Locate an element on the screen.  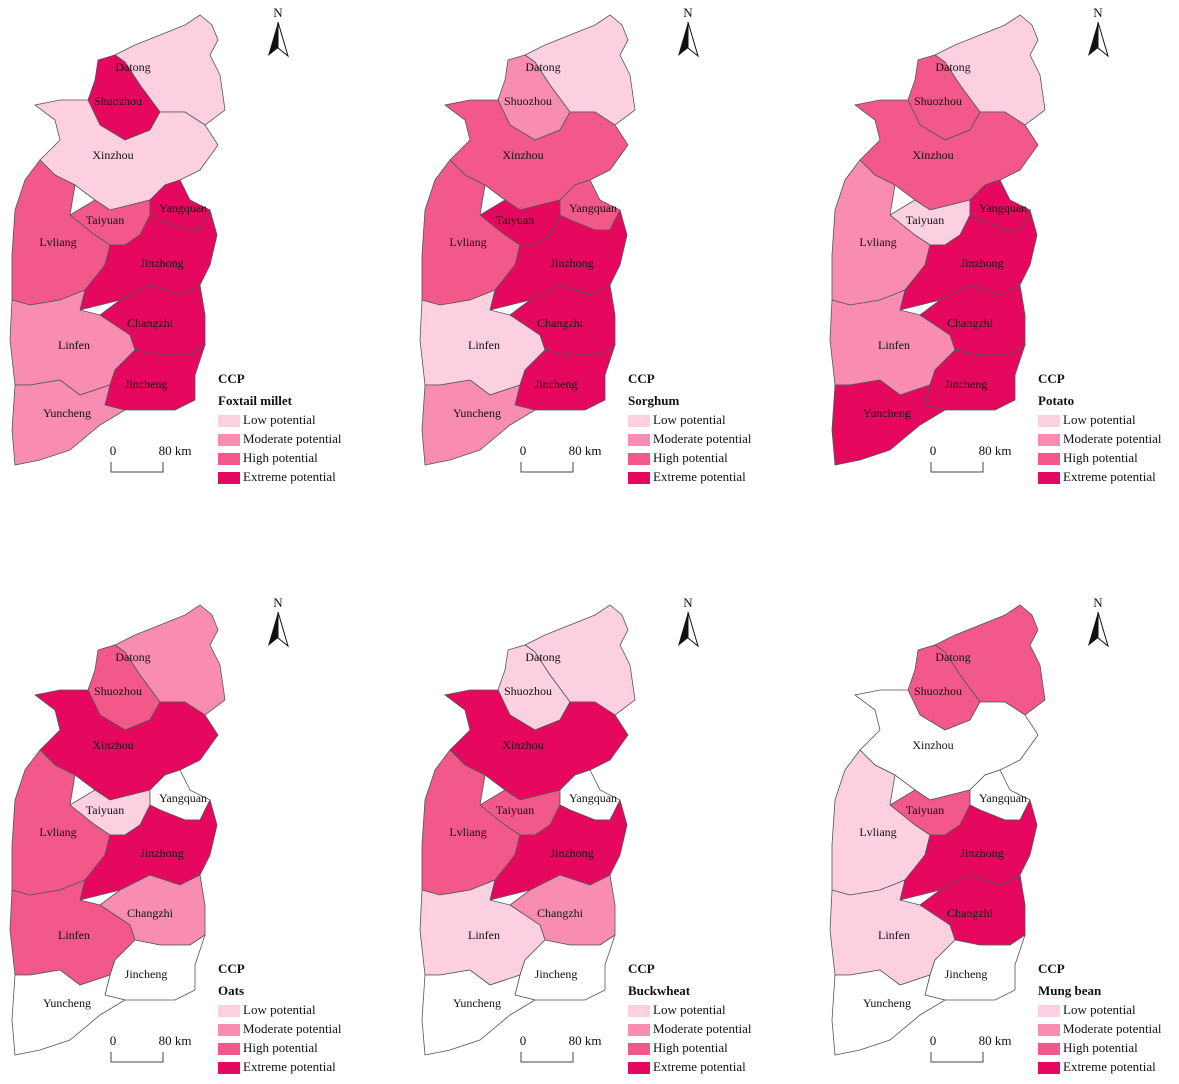
legend-crop: Potato is located at coordinates (1056, 400).